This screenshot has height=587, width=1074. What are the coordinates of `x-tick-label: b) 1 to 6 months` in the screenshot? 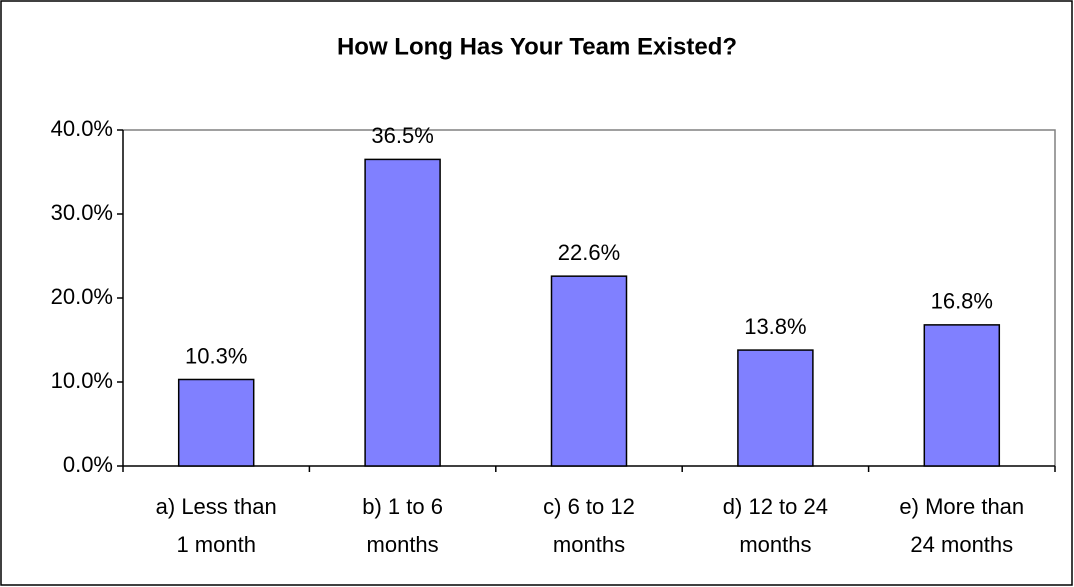 It's located at (402, 525).